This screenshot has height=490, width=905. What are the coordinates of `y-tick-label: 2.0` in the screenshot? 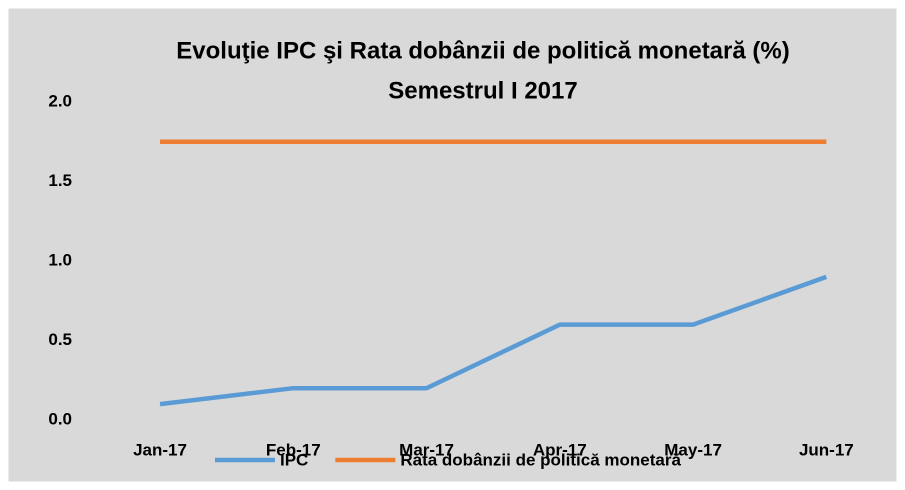 It's located at (60, 100).